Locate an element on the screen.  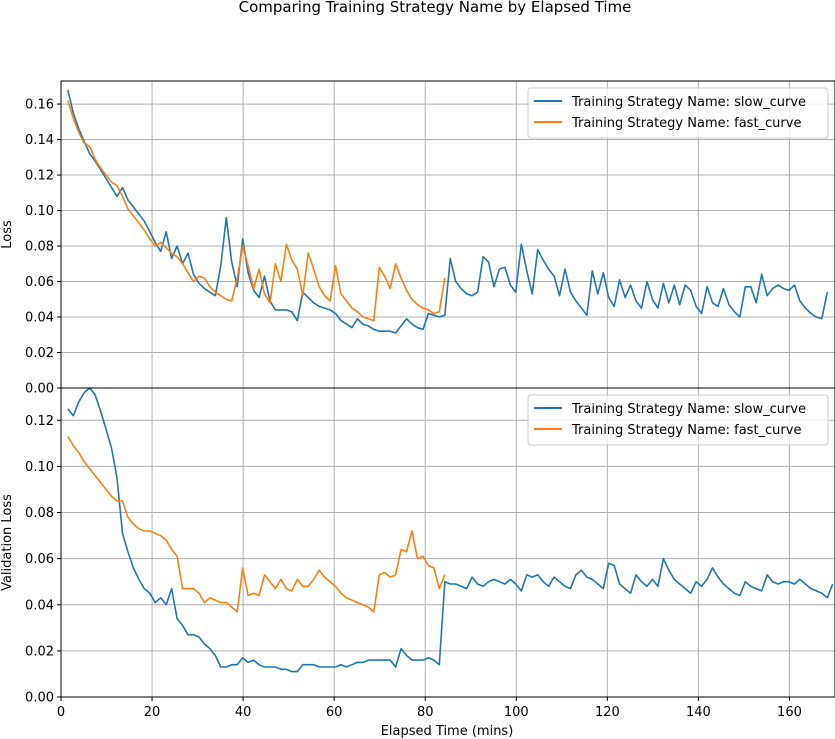
x-tick-label: 20 is located at coordinates (152, 712).